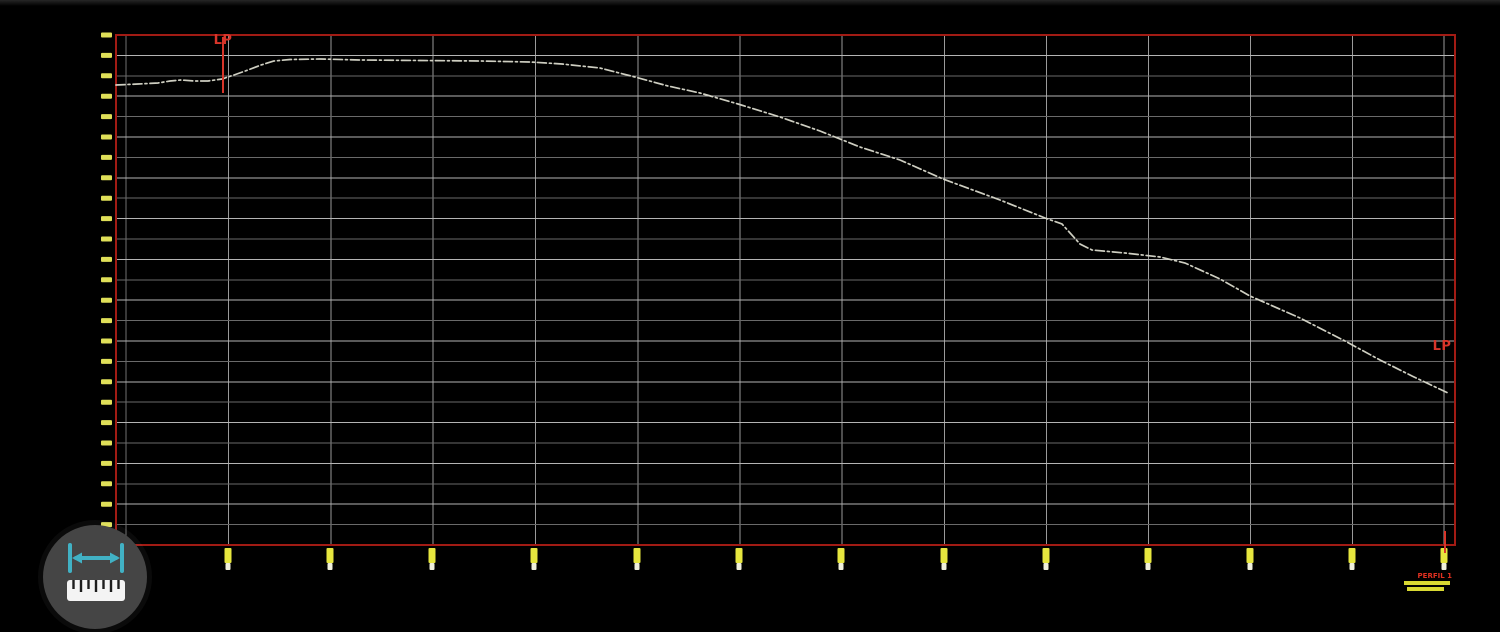  I want to click on lp-left-label: LP, so click(223, 40).